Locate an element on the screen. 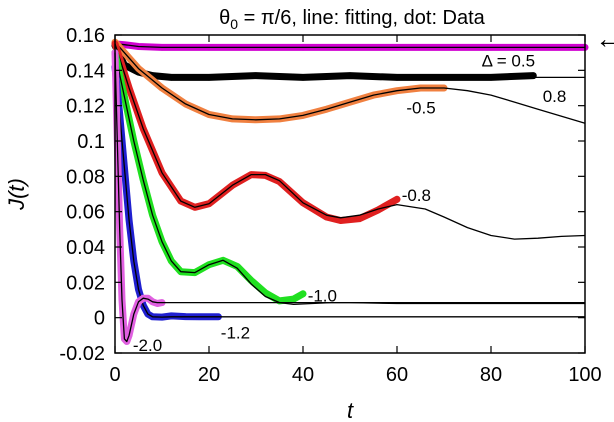 This screenshot has height=422, width=614. y-tick-label: 0.1 is located at coordinates (91, 142).